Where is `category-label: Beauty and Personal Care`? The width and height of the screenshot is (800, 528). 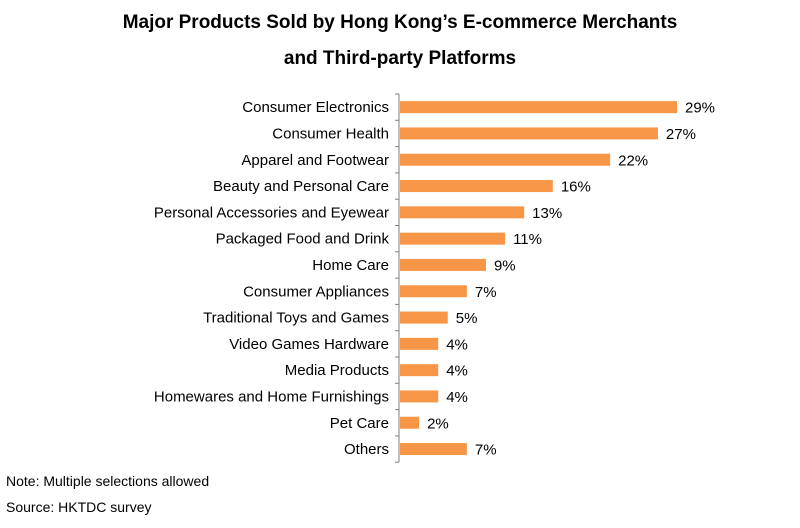 category-label: Beauty and Personal Care is located at coordinates (301, 186).